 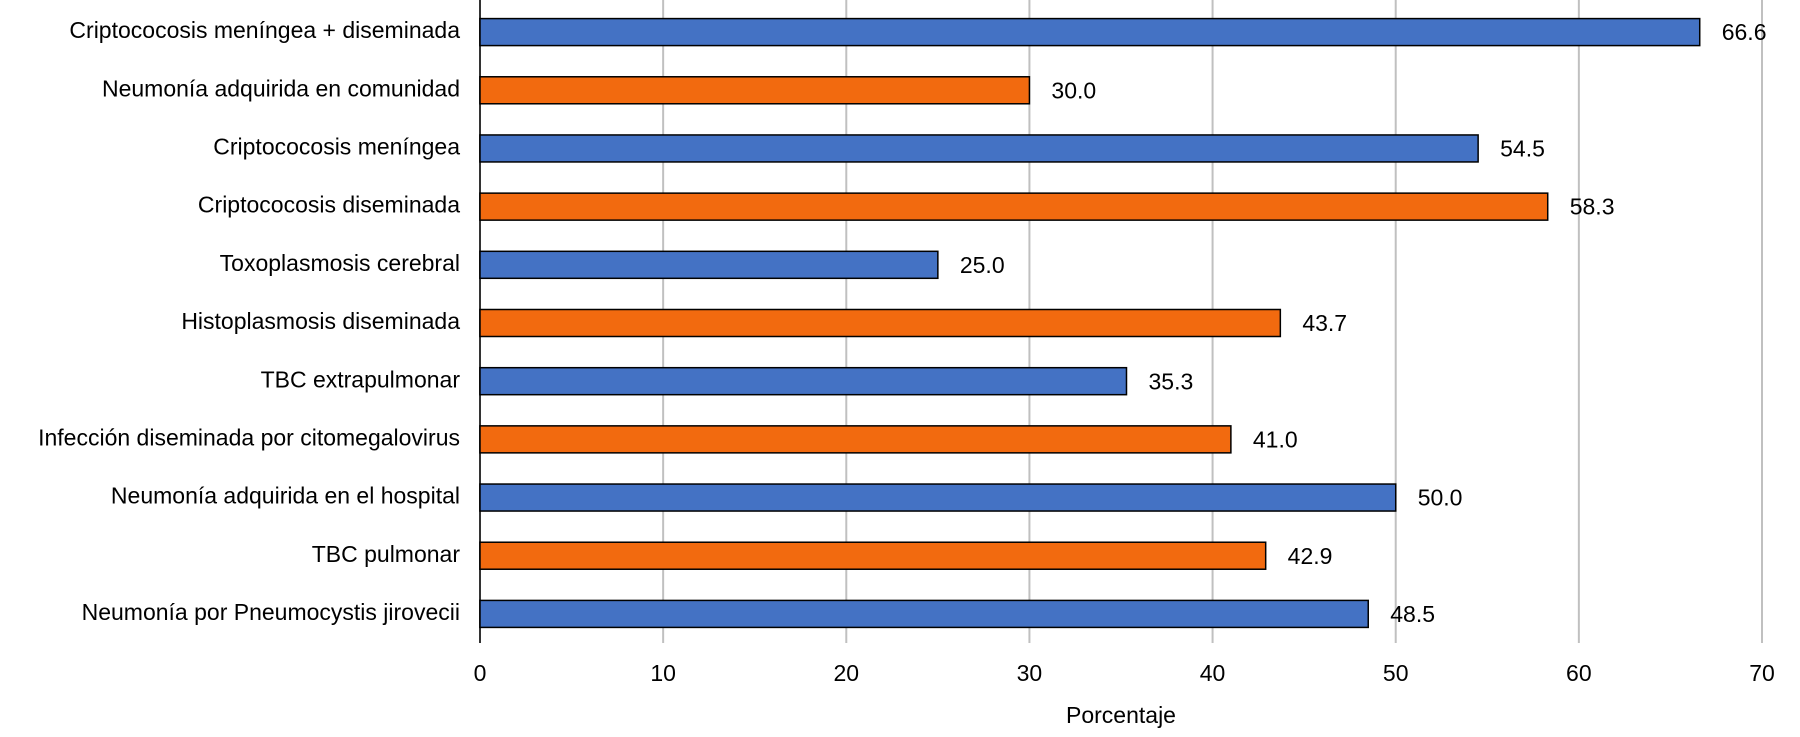 I want to click on y-tick-label: Neumonía adquirida en comunidad, so click(x=281, y=88).